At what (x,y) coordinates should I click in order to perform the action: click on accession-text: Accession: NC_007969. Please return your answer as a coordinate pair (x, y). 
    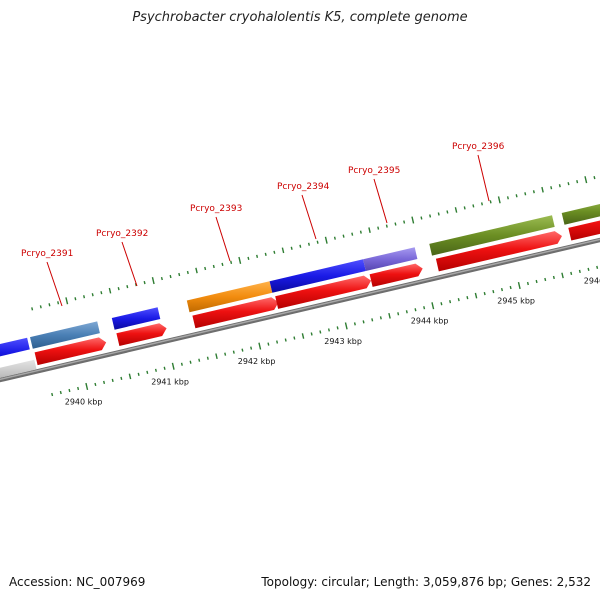
    Looking at the image, I should click on (77, 582).